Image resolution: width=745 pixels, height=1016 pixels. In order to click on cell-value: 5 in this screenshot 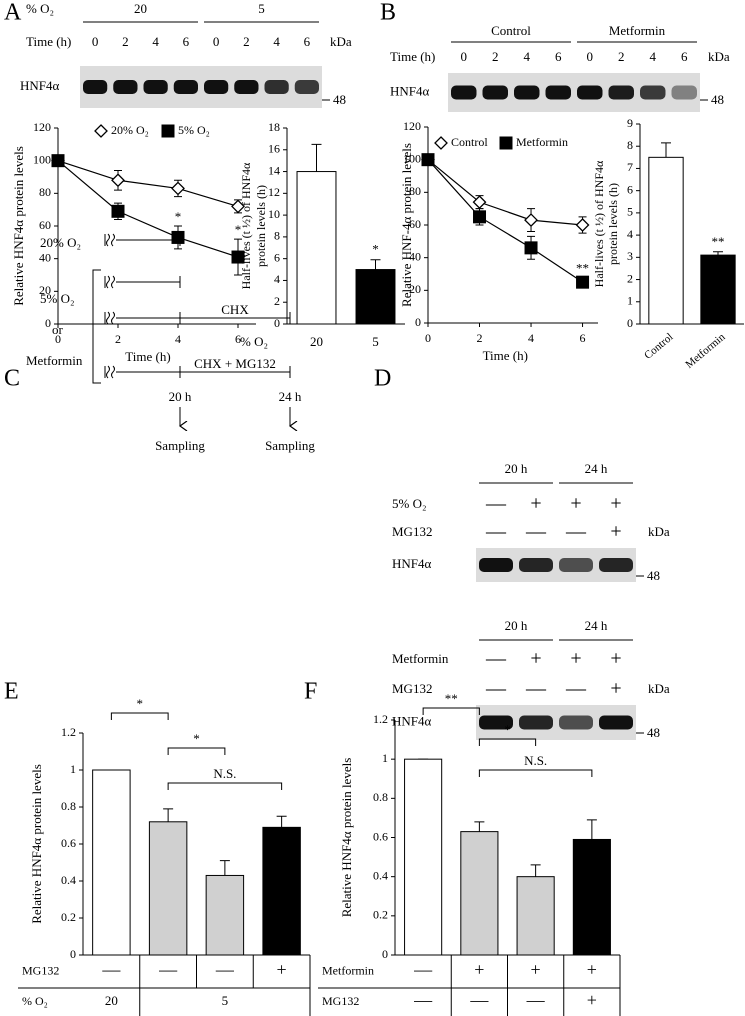, I will do `click(225, 1000)`.